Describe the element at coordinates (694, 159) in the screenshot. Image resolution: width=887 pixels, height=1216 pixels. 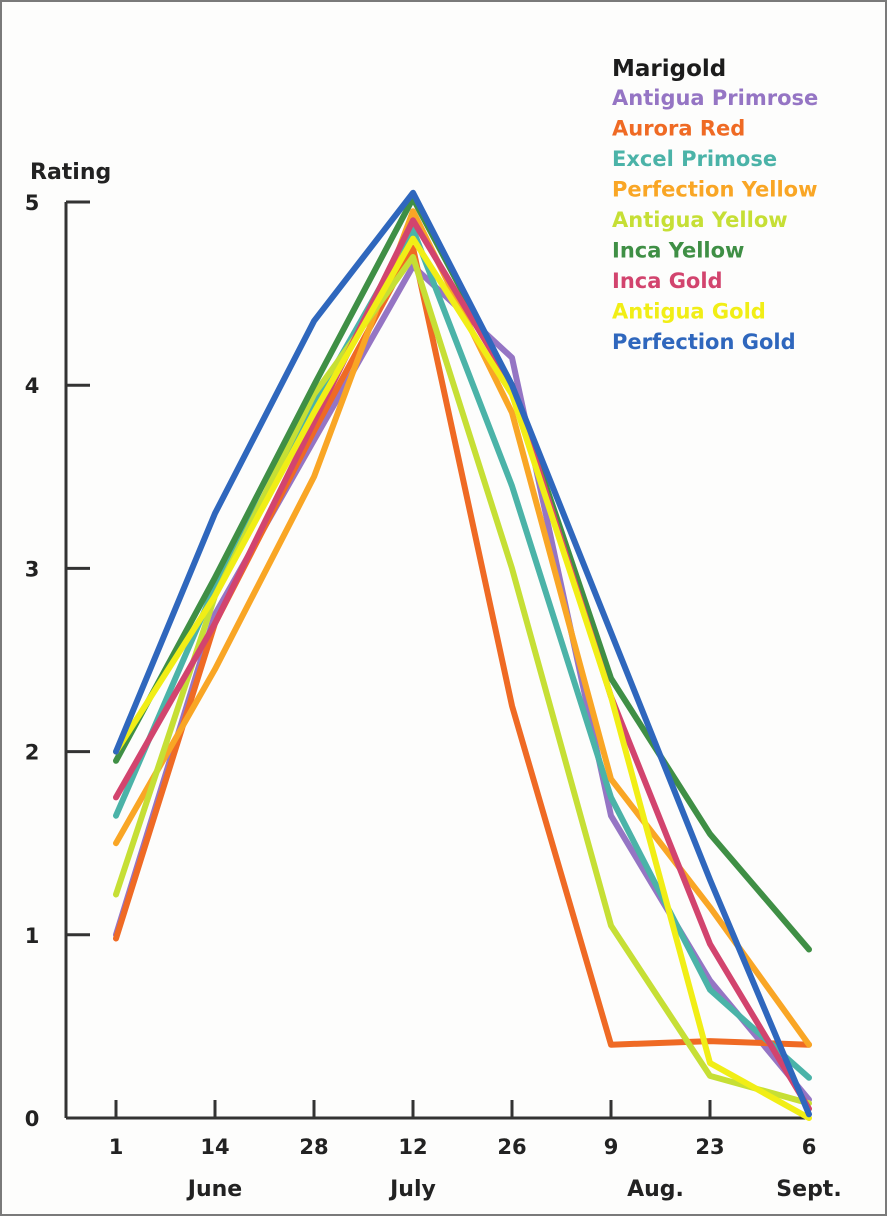
I see `legend-entry: Excel Primose` at that location.